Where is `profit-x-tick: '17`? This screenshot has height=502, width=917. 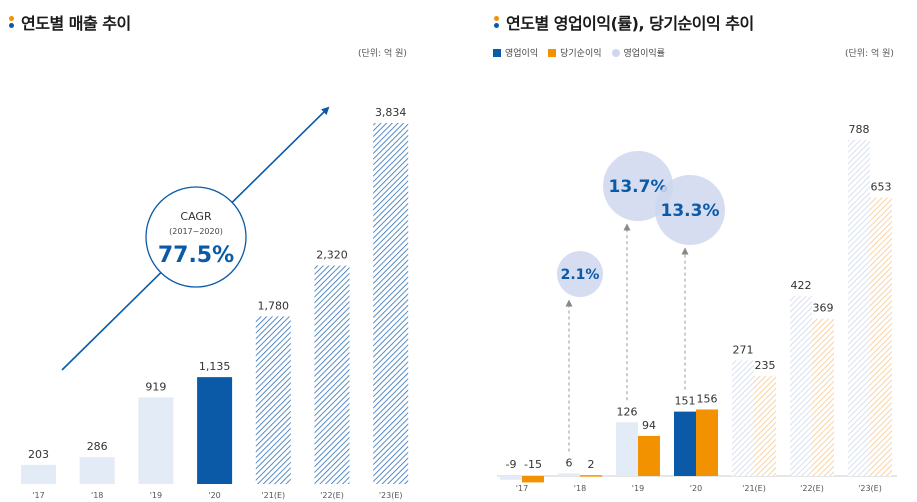
profit-x-tick: '17 is located at coordinates (522, 488).